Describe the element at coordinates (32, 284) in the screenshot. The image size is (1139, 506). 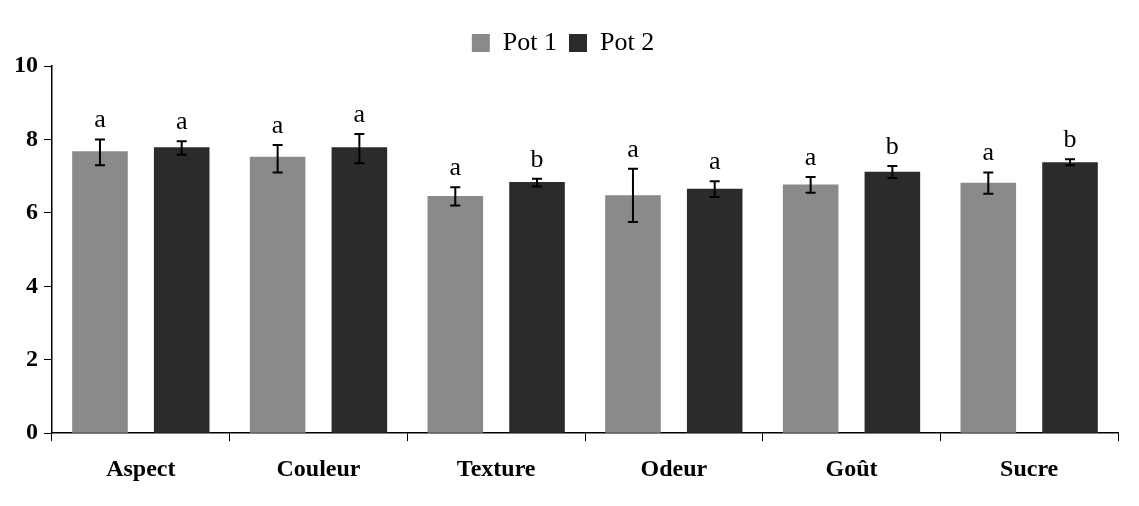
I see `y-tick-label: 4` at that location.